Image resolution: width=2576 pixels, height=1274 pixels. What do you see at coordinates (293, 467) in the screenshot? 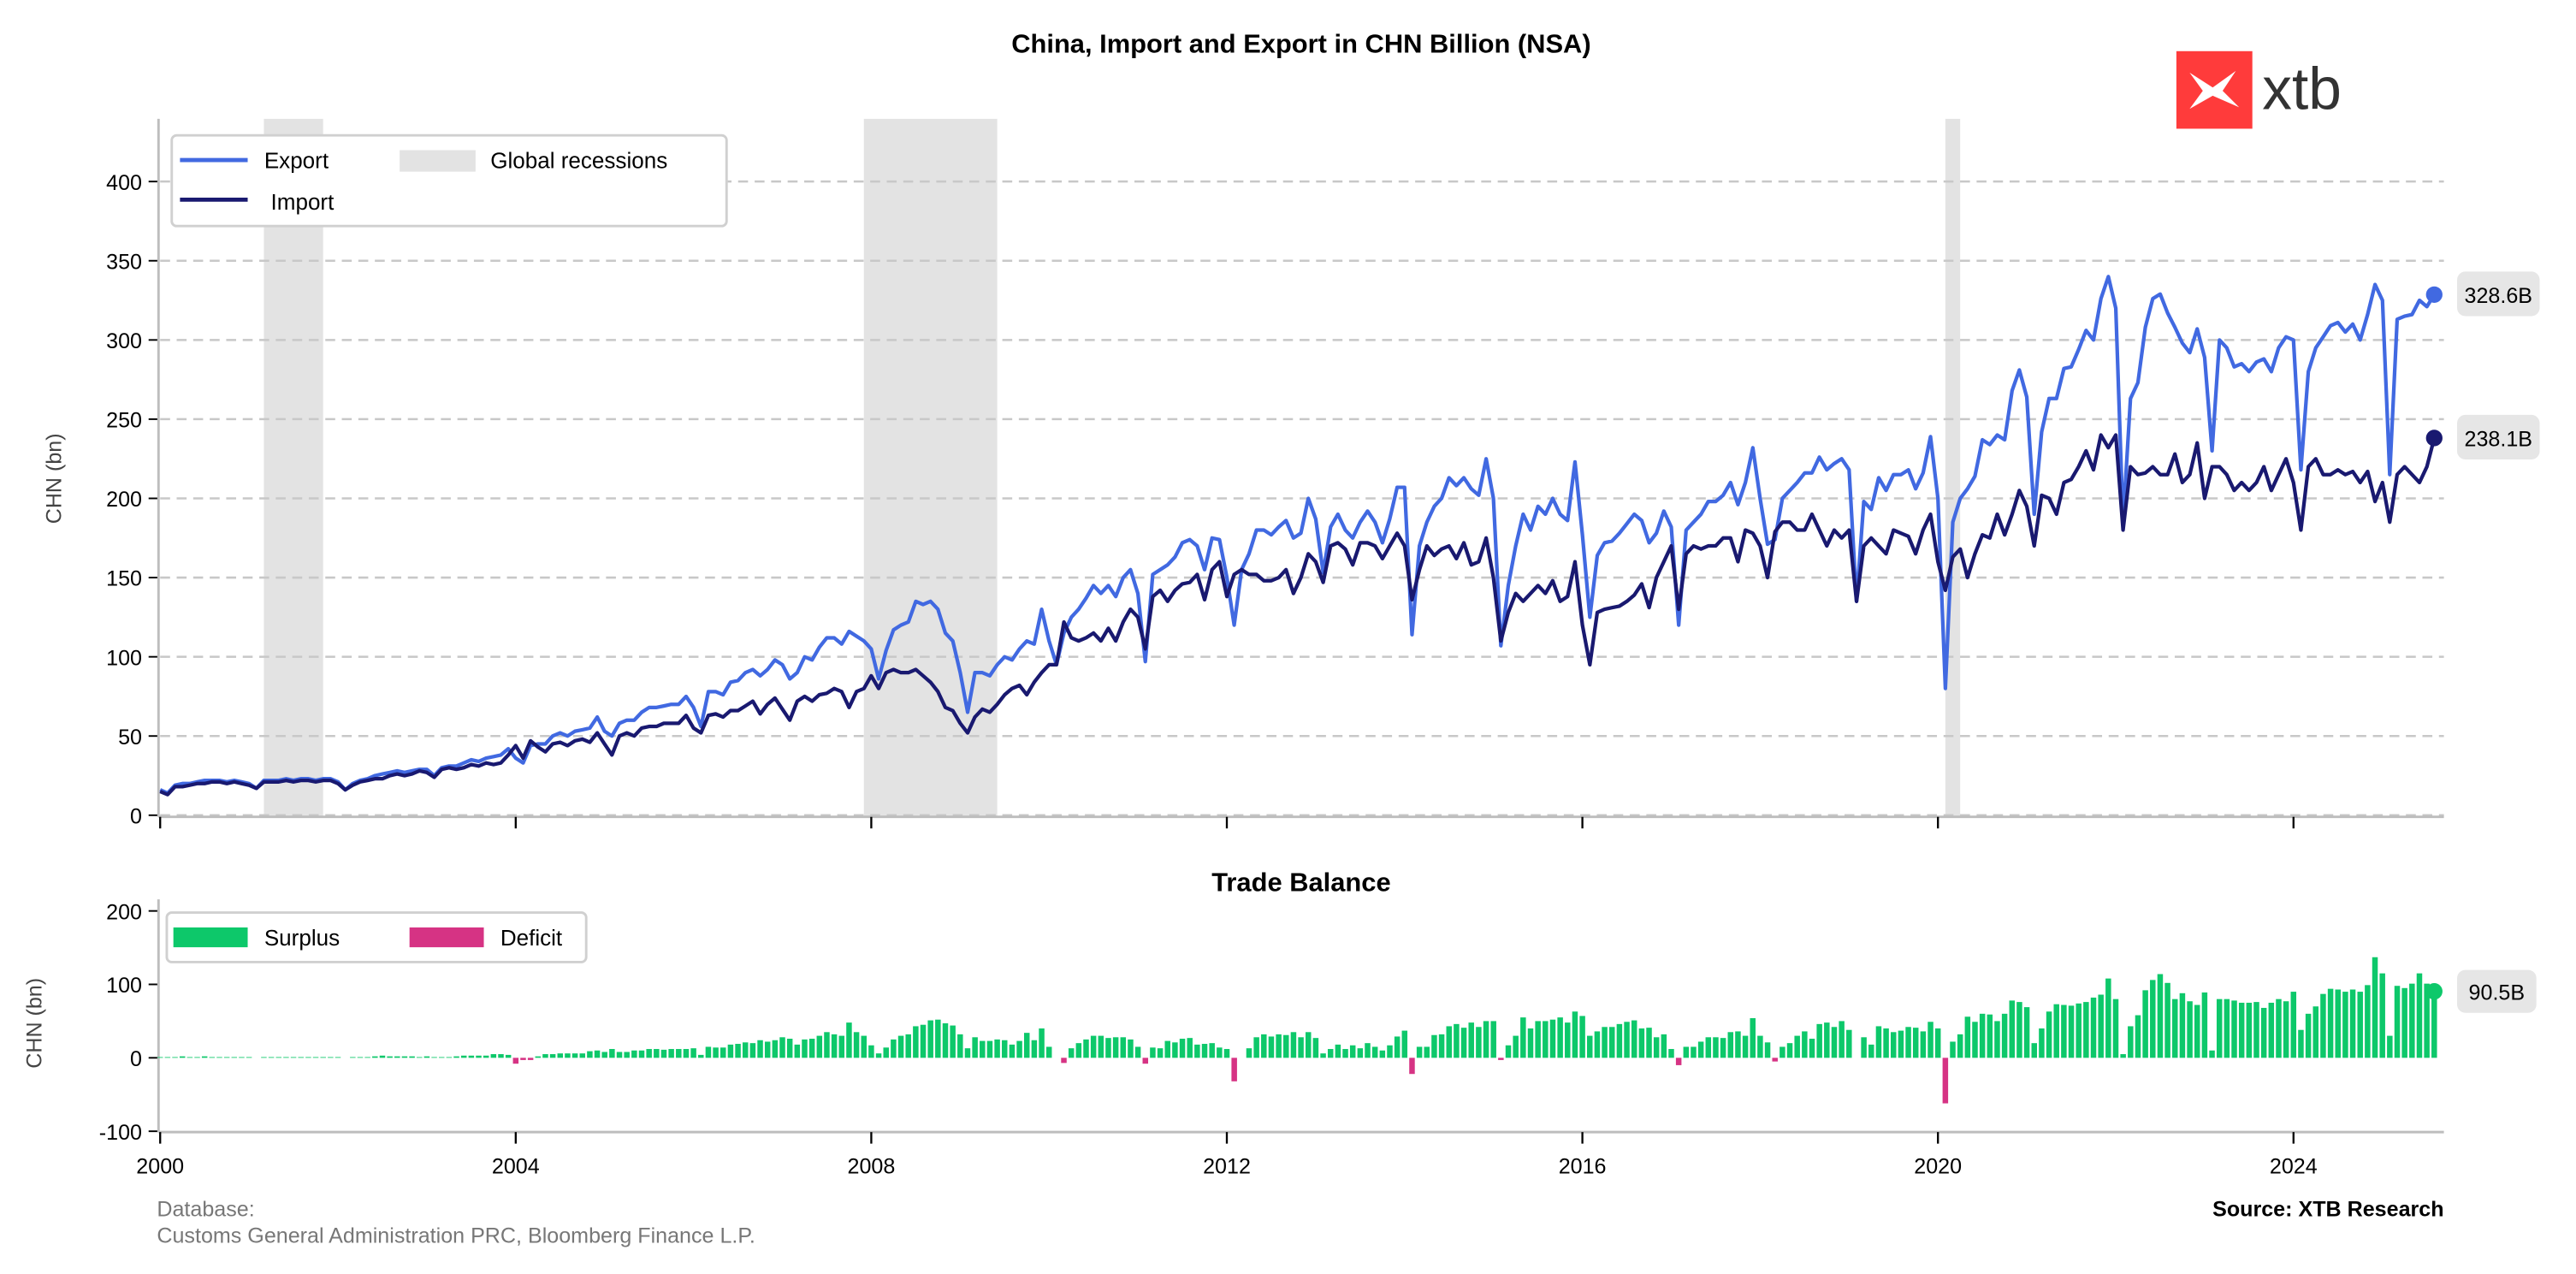
I see `recession-band` at bounding box center [293, 467].